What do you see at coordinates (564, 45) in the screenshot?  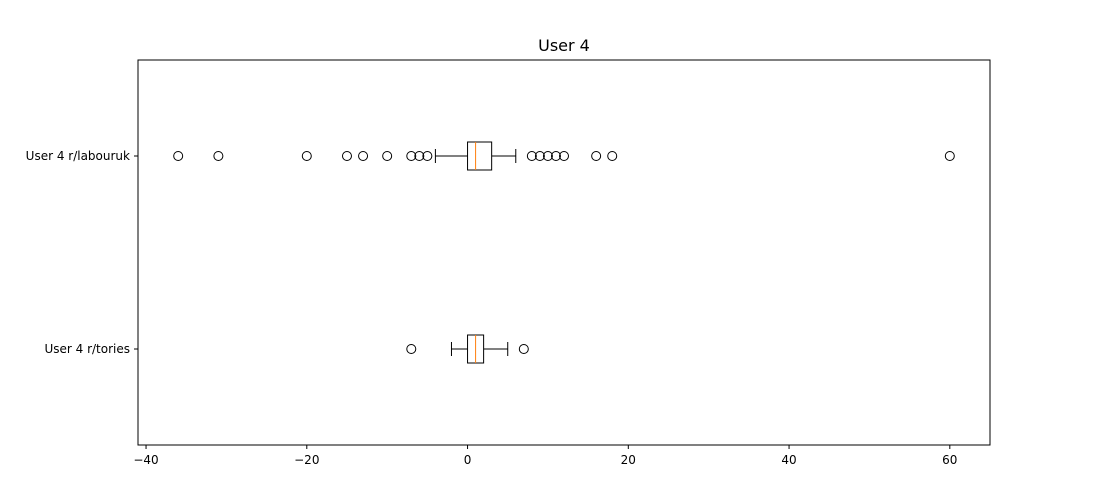 I see `chart-title: User 4` at bounding box center [564, 45].